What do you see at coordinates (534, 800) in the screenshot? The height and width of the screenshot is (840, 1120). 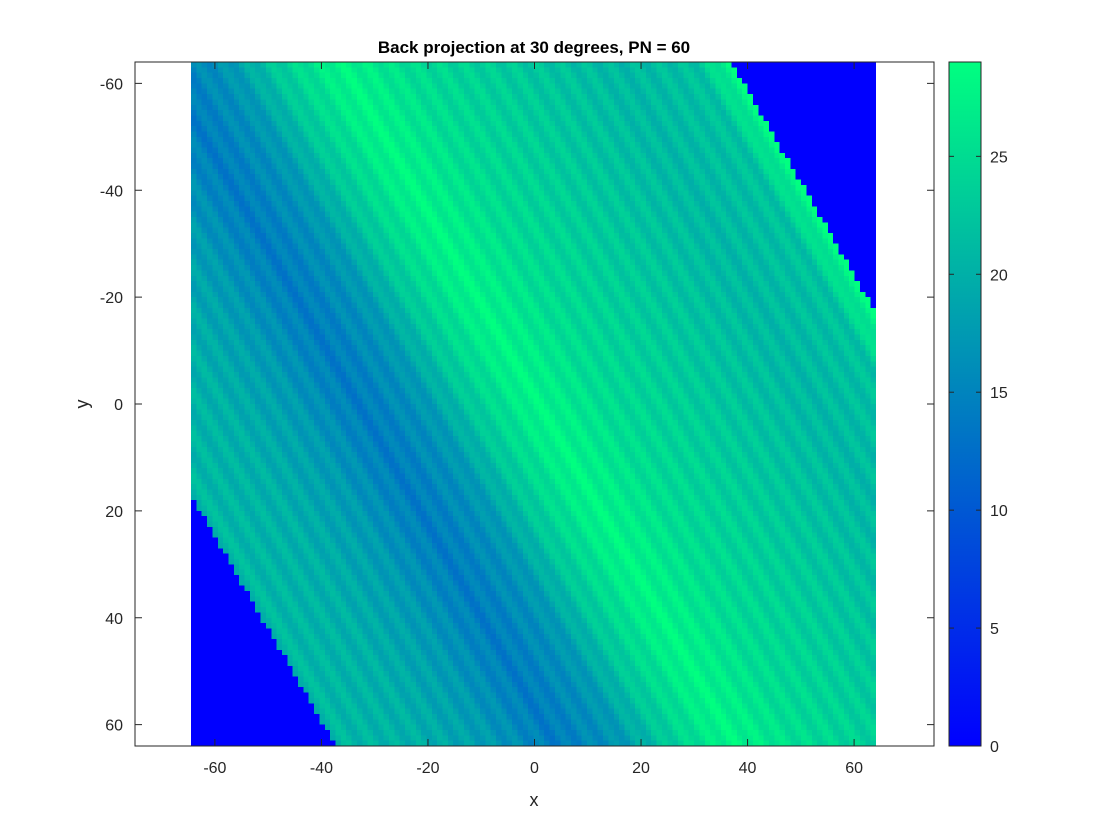 I see `x-axis-title: x` at bounding box center [534, 800].